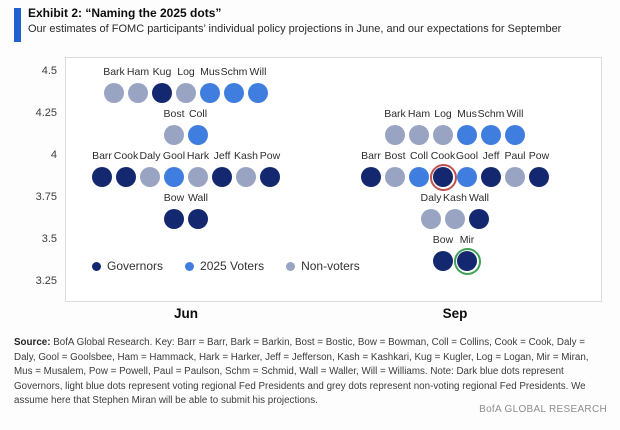 This screenshot has height=430, width=620. I want to click on dot-sep-mir, so click(467, 261).